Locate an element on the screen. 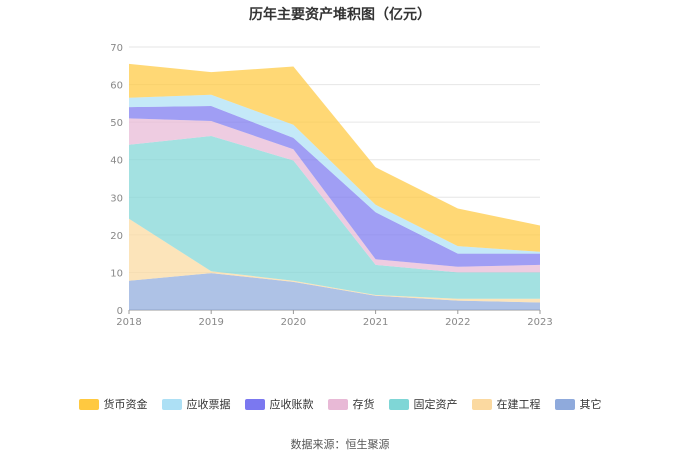  legend-item: 货币资金 is located at coordinates (113, 404).